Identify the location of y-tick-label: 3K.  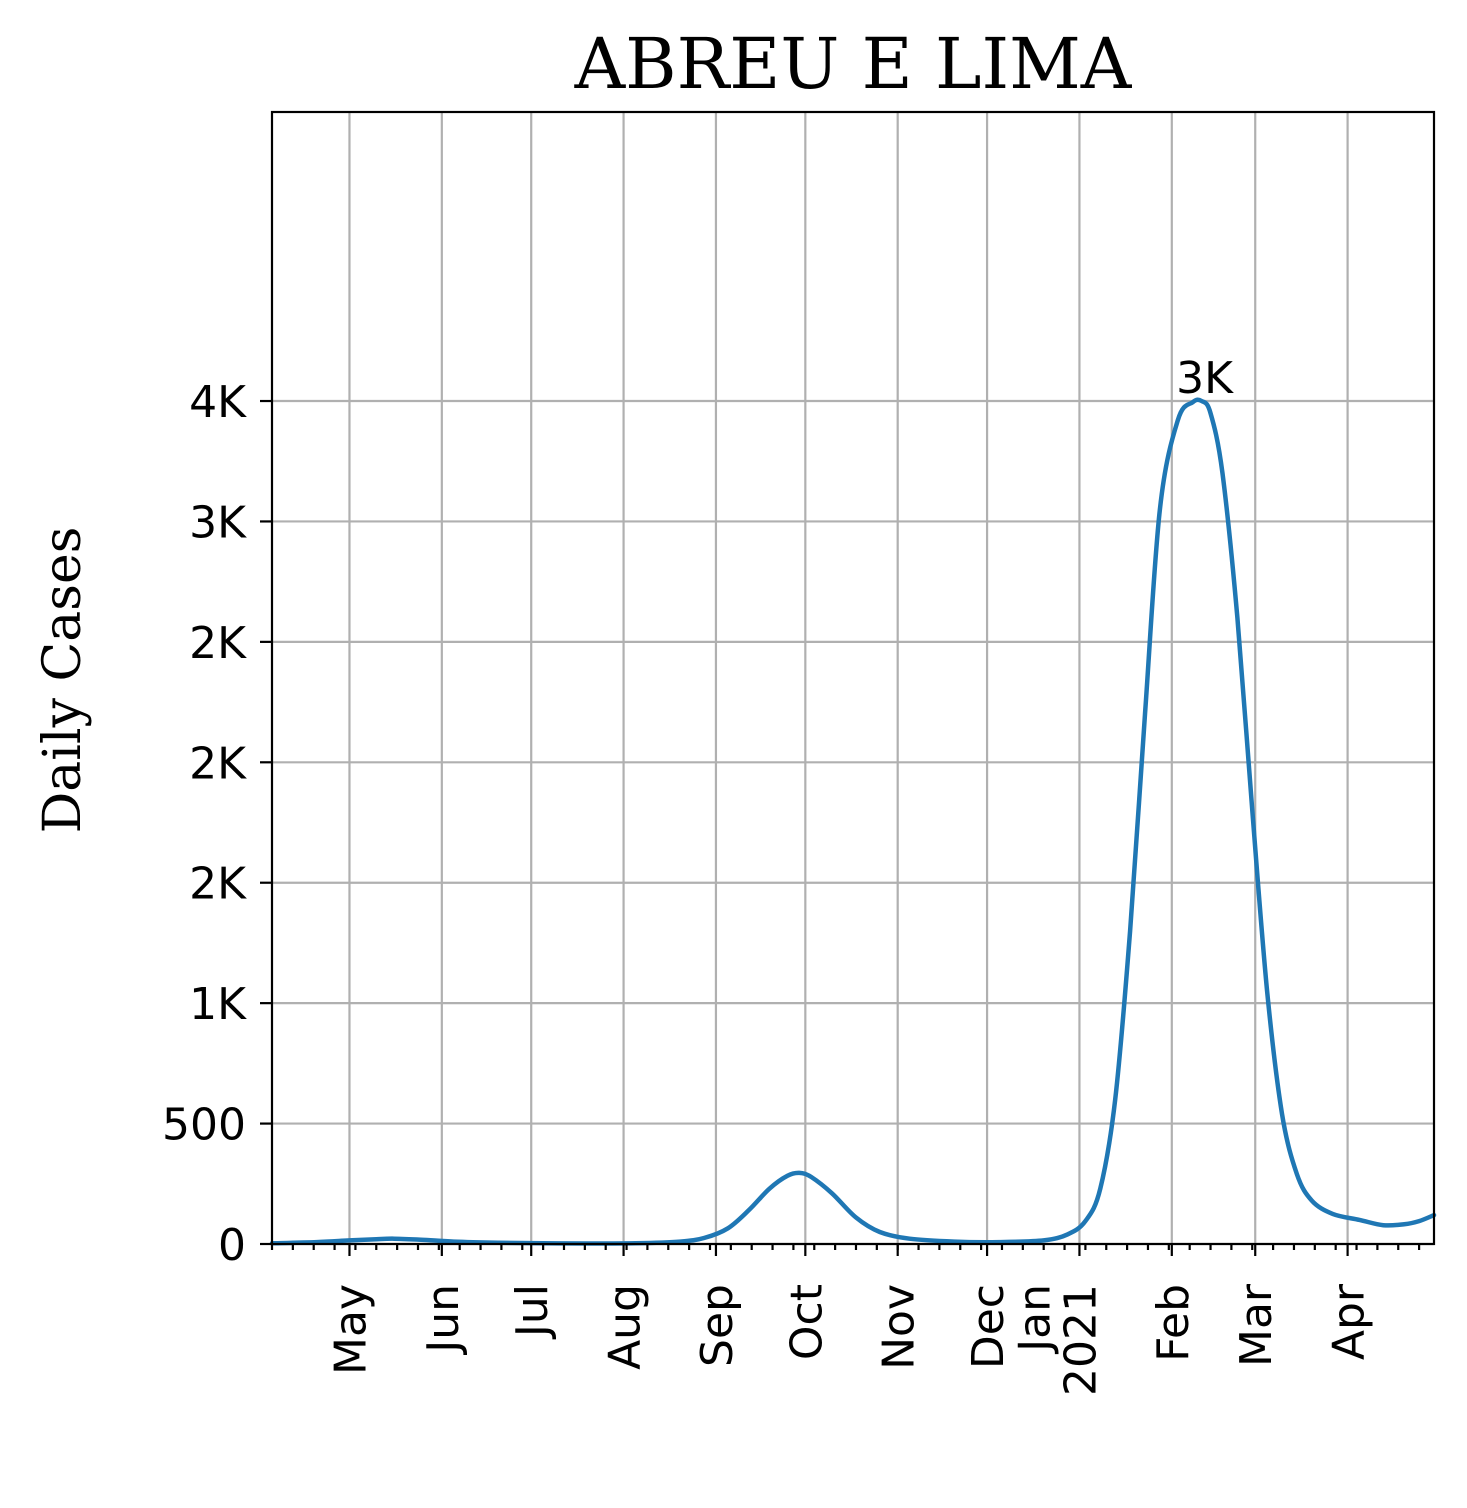
(218, 522).